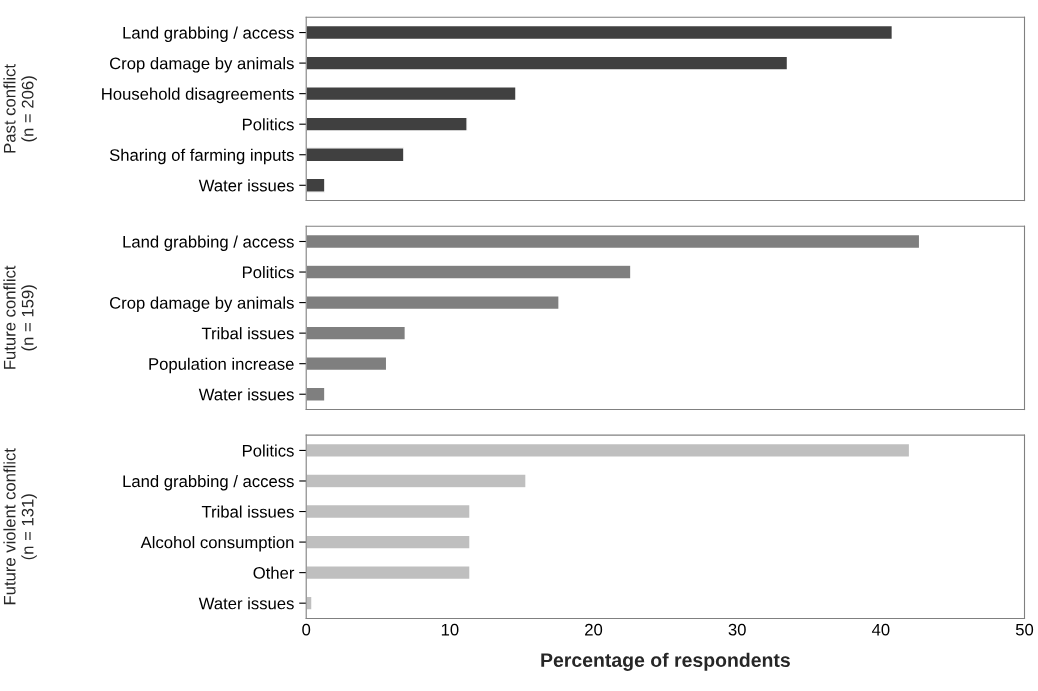  What do you see at coordinates (198, 95) in the screenshot?
I see `y-tick-label: Household disagreements` at bounding box center [198, 95].